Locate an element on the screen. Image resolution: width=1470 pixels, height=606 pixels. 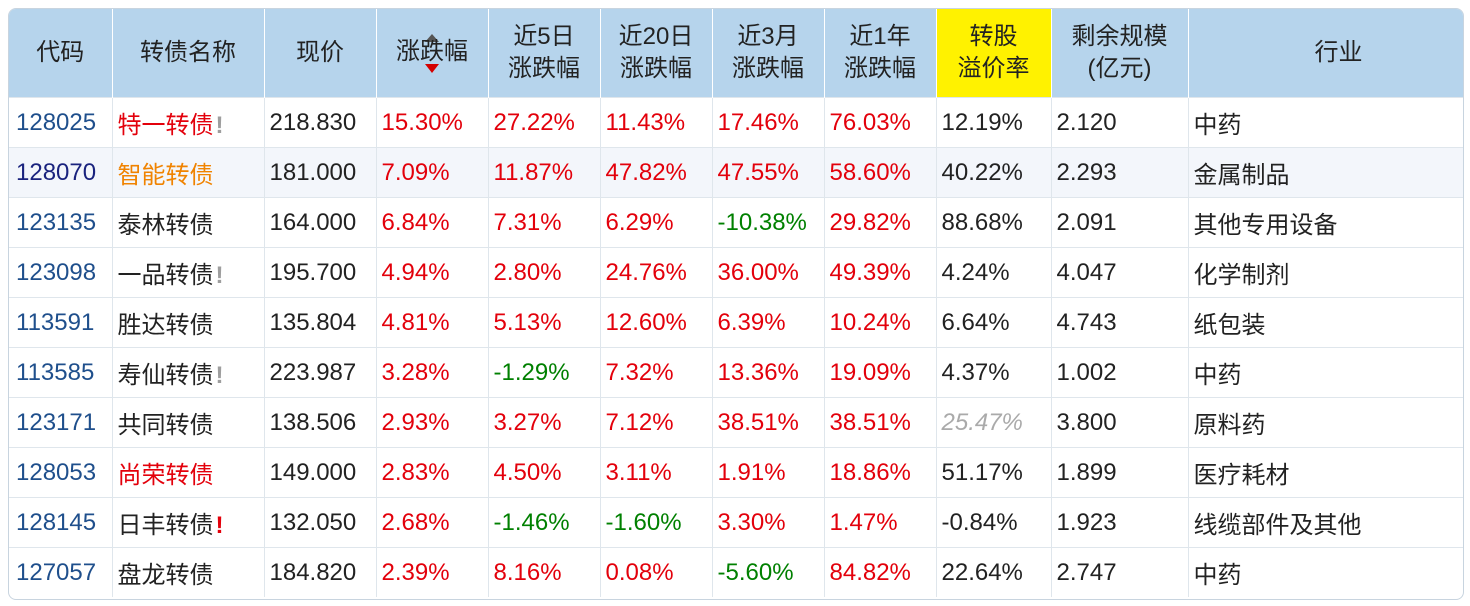
bond-code-link-value: 123098 is located at coordinates (56, 272).